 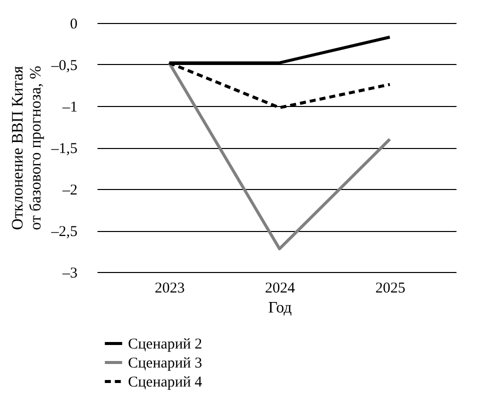 I want to click on x-tick-label: 2025, so click(x=390, y=288).